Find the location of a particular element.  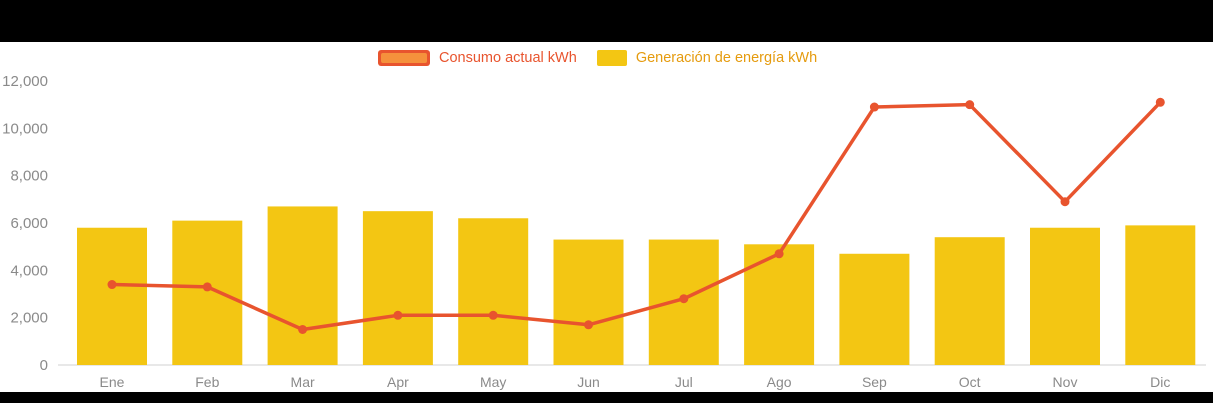

x-tick-label: Feb is located at coordinates (207, 382).